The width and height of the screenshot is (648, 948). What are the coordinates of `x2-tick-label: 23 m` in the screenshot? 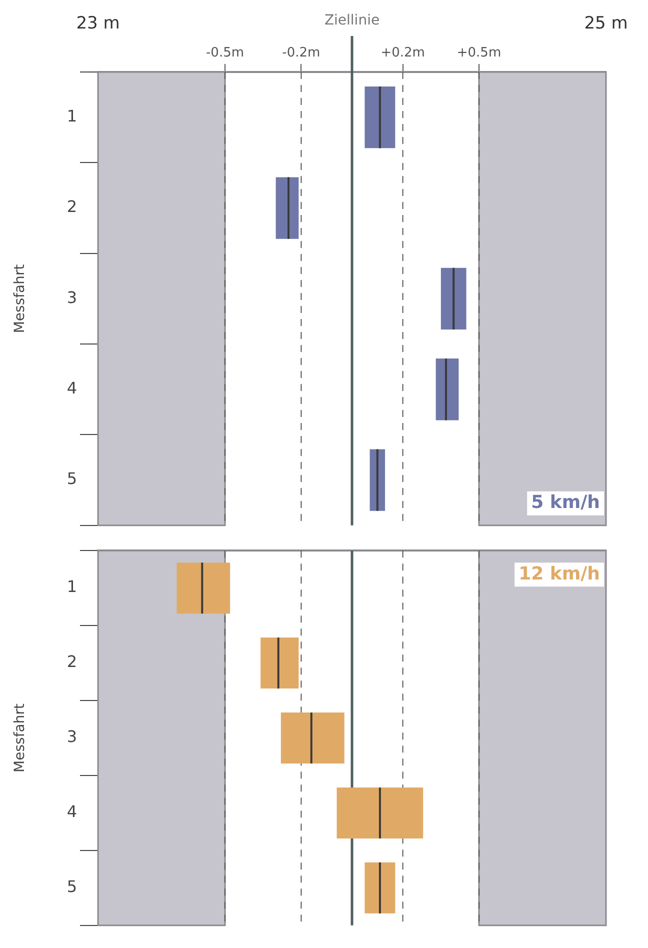 It's located at (98, 24).